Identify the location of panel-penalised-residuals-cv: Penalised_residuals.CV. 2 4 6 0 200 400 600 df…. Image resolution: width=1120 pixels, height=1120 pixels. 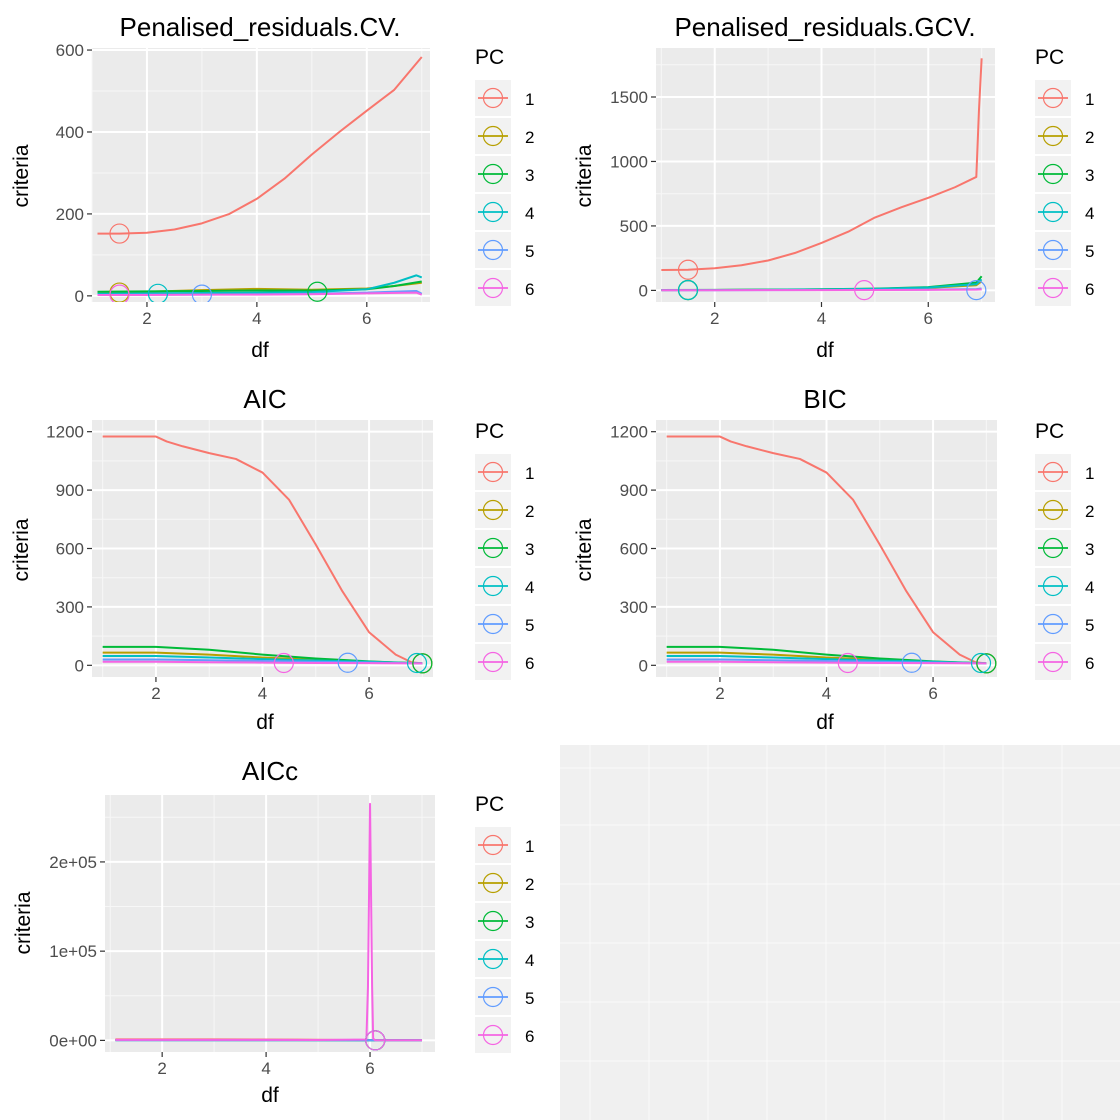
(272, 187).